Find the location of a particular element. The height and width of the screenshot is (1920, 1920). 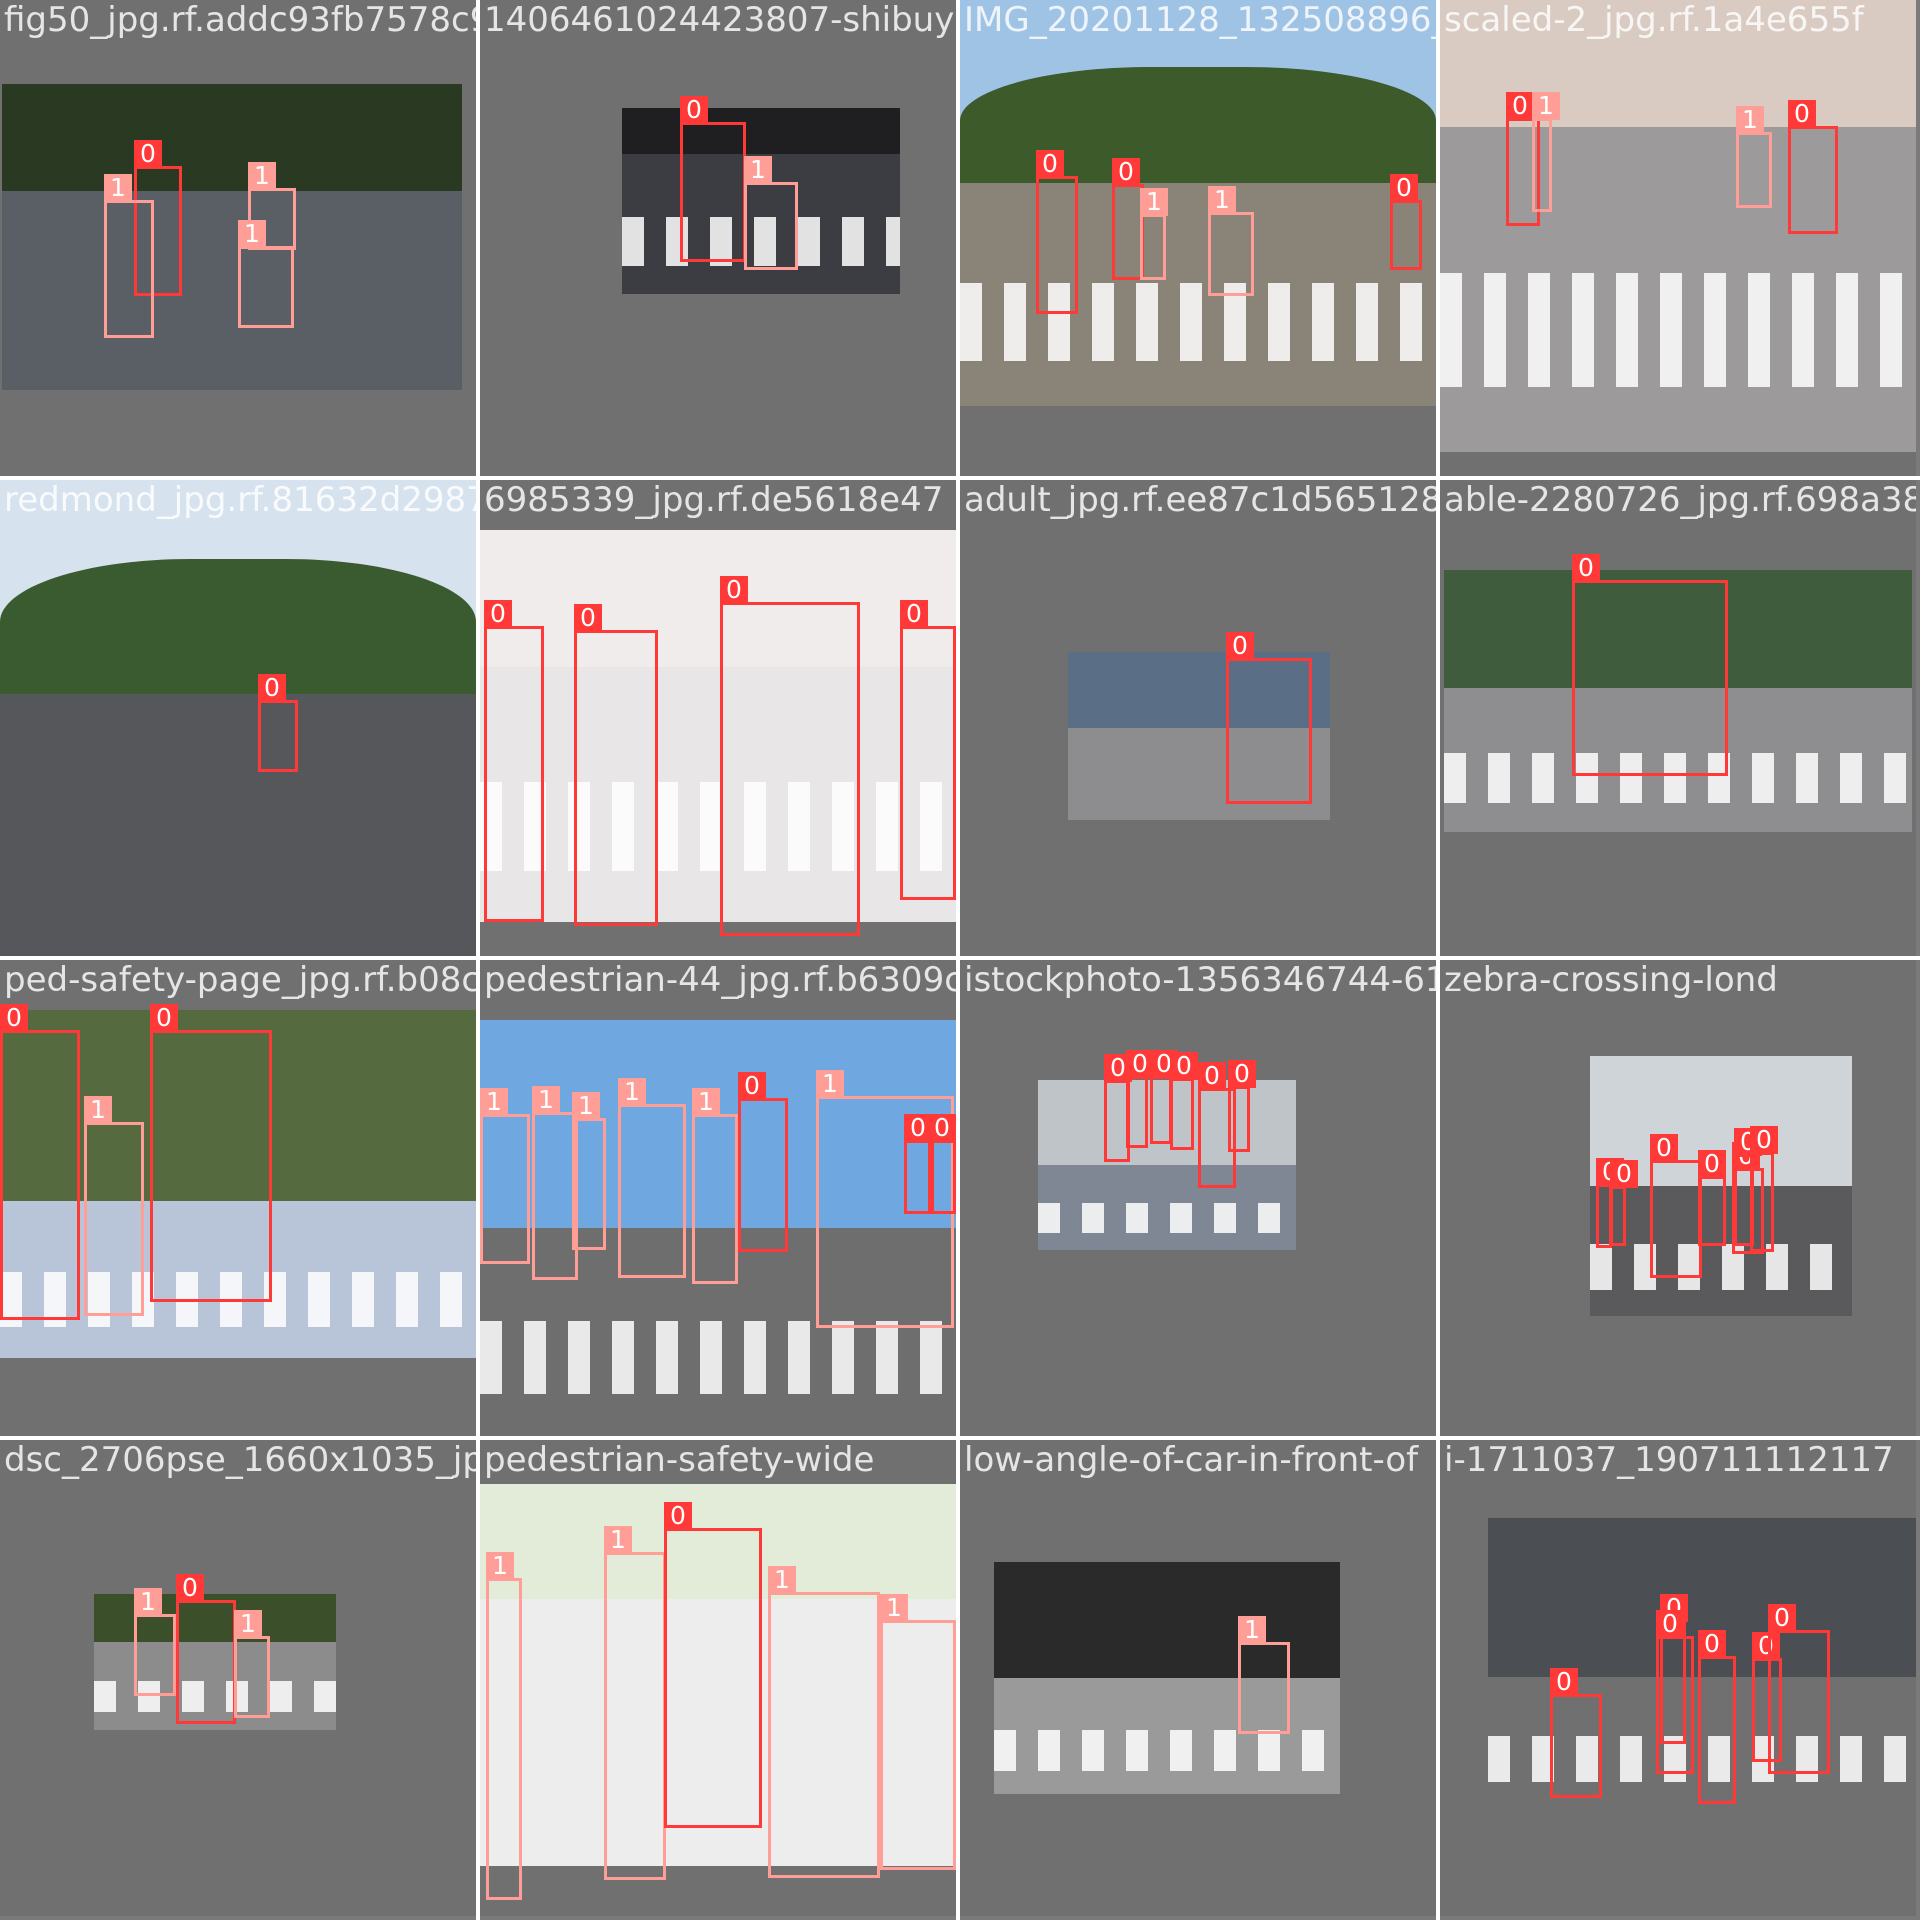

mosaic-tile: 0 1 1 0 scaled-2_jpg.rf.1a4e655f is located at coordinates (1678, 238).